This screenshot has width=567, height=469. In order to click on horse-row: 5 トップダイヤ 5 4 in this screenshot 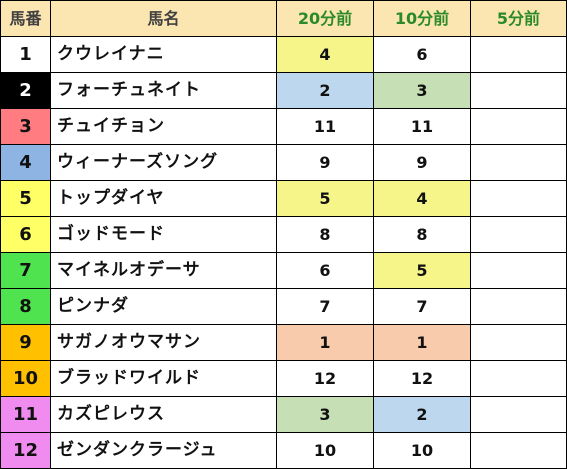, I will do `click(283, 198)`.